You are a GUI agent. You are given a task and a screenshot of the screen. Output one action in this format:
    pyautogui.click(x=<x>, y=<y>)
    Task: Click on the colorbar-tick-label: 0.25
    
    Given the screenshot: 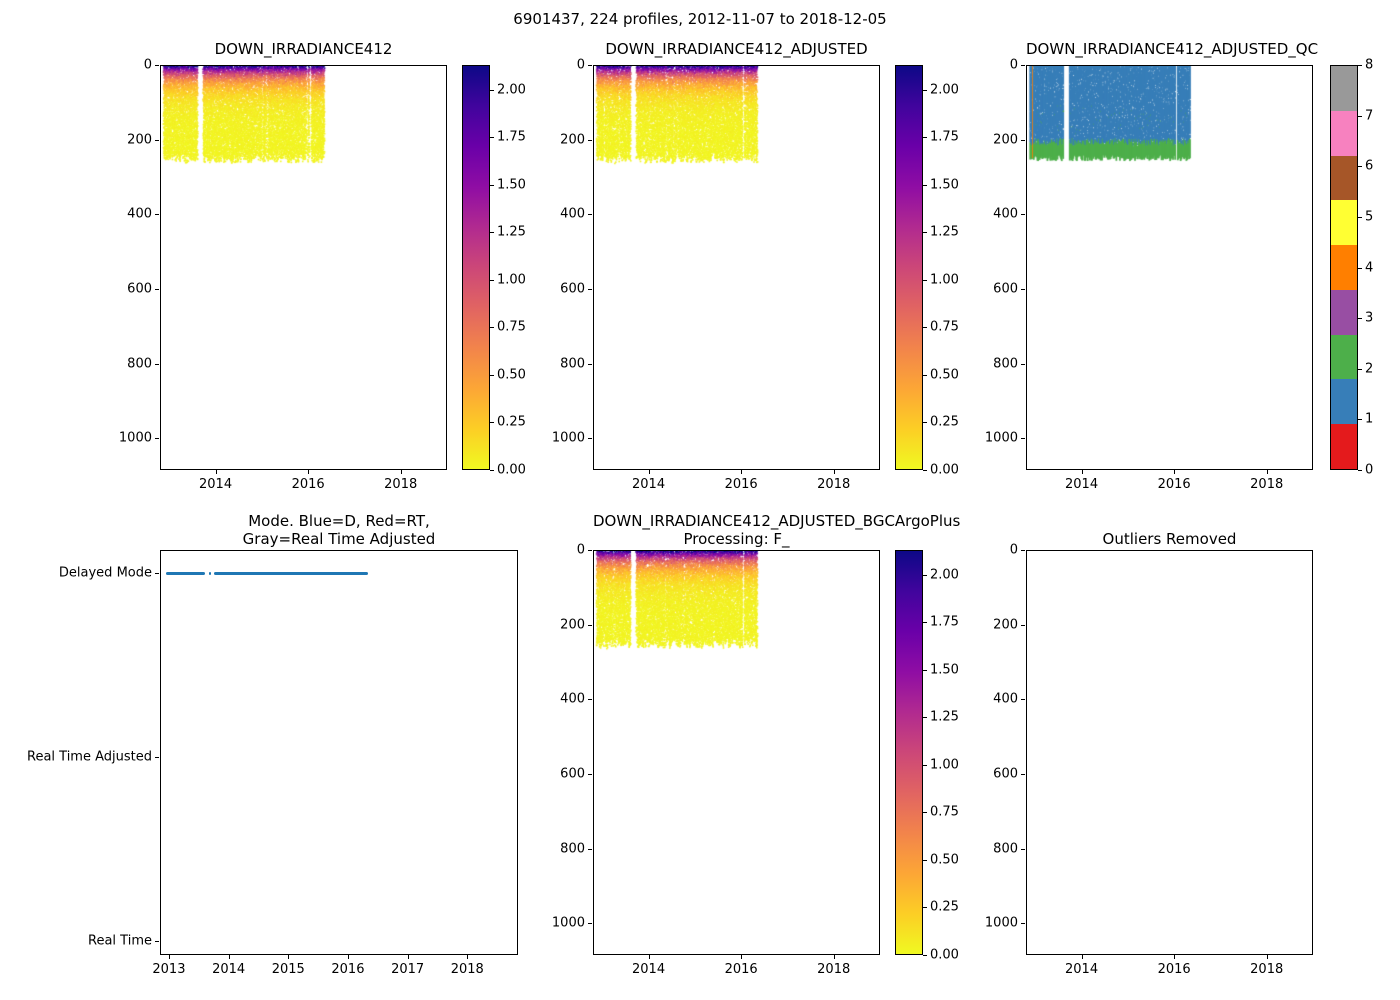 What is the action you would take?
    pyautogui.click(x=511, y=422)
    